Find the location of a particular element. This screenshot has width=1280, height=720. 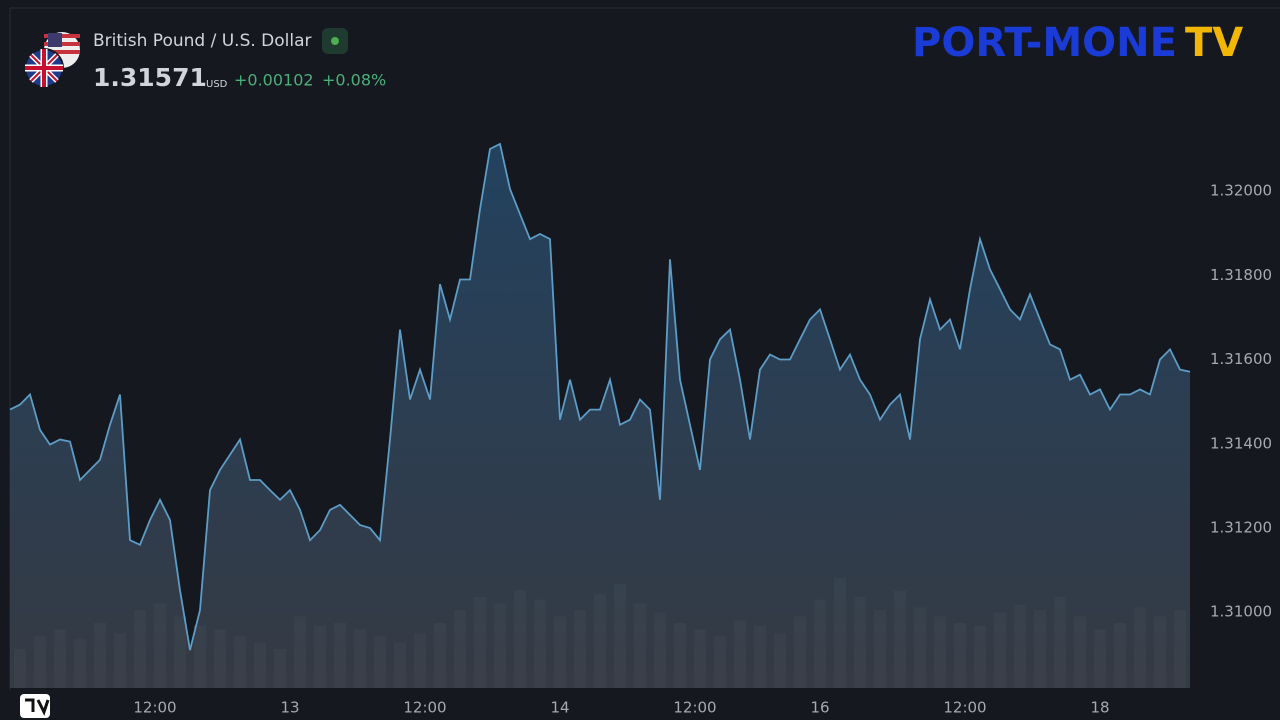

tv-badge-icon is located at coordinates (37, 707).